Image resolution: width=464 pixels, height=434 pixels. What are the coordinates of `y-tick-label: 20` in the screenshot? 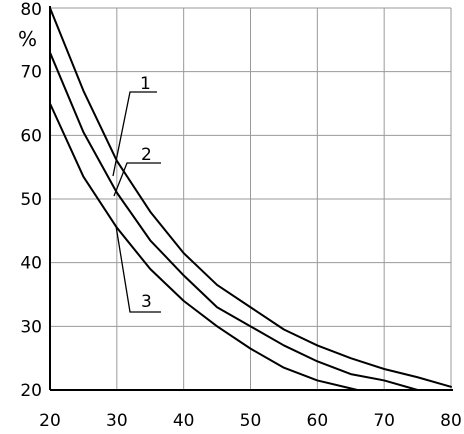 It's located at (31, 391).